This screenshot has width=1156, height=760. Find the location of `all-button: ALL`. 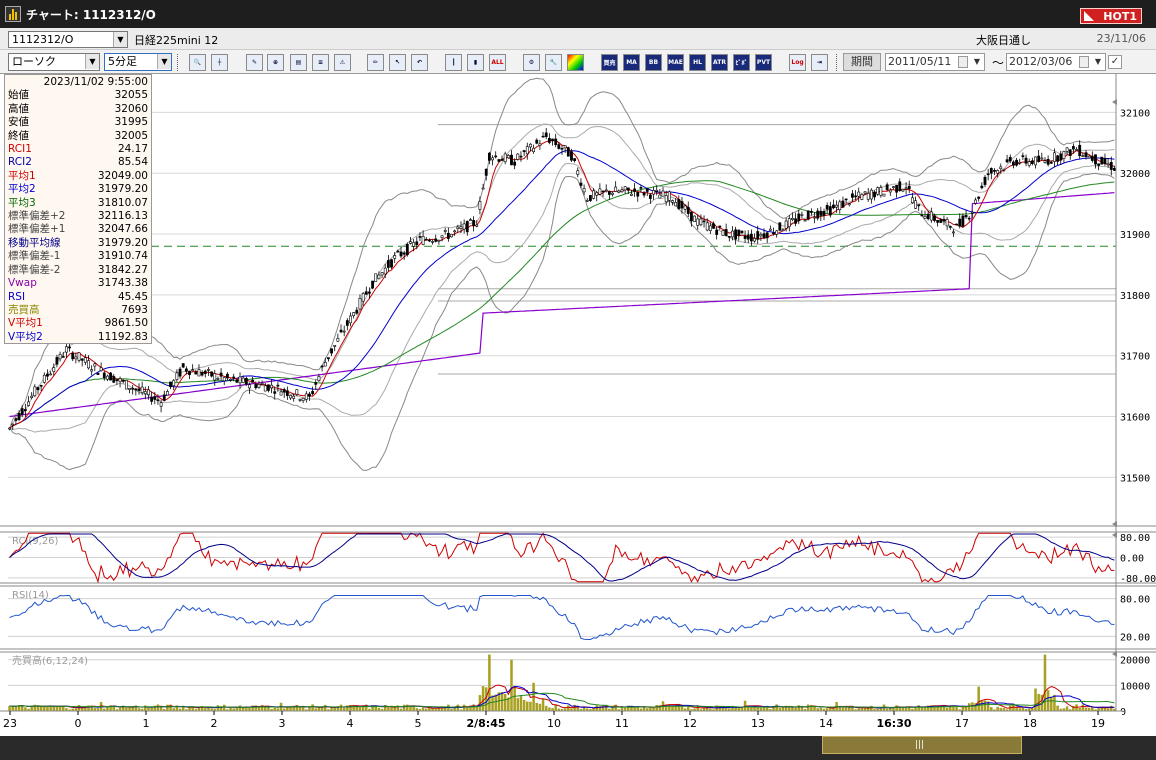

all-button: ALL is located at coordinates (497, 62).